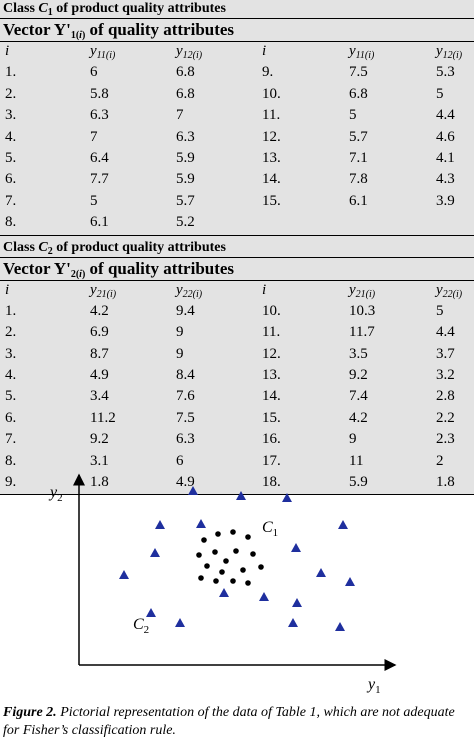 The width and height of the screenshot is (474, 740). I want to click on y-axis-label: y2, so click(55, 494).